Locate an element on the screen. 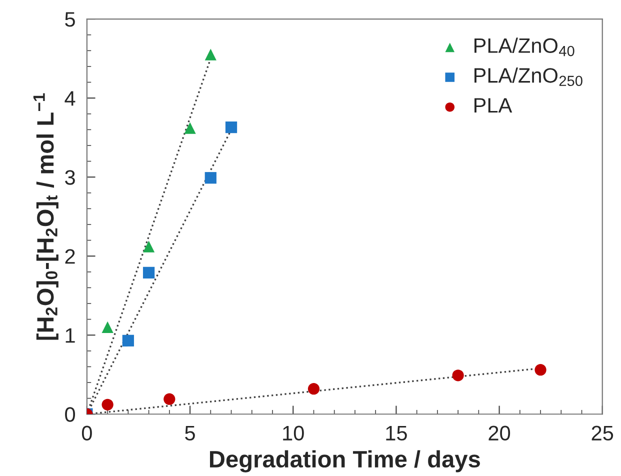 Image resolution: width=621 pixels, height=476 pixels. text: [H$_{2}$O]$_{0}$-[H$_{2}$O]$_{t}$ / mol L$^{−1}$ is located at coordinates (45, 216).